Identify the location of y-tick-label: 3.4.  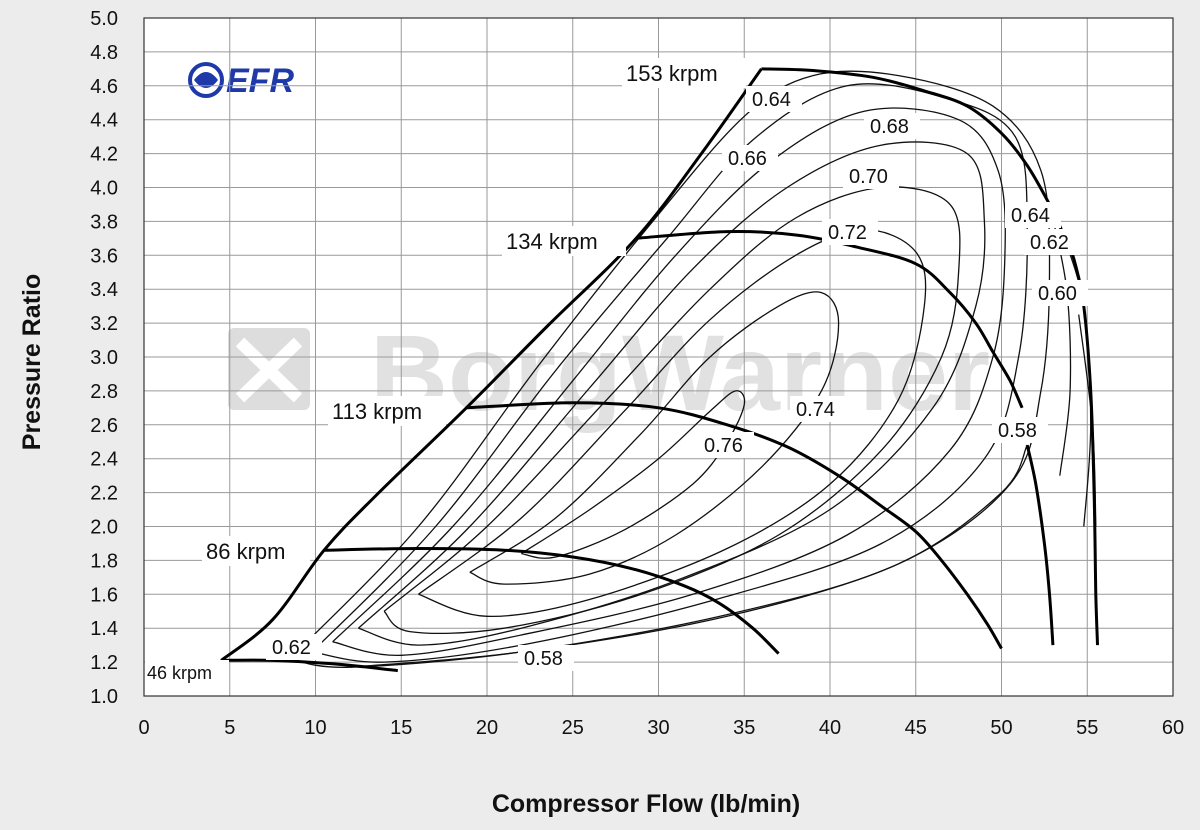
(104, 290).